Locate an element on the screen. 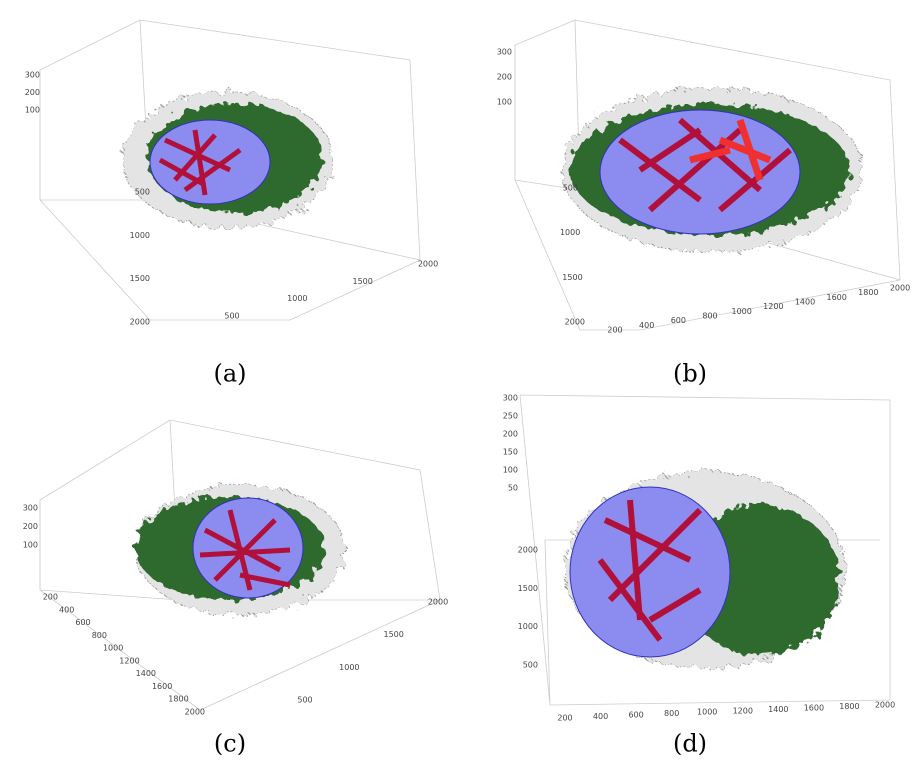  tick-label: 150 is located at coordinates (510, 452).